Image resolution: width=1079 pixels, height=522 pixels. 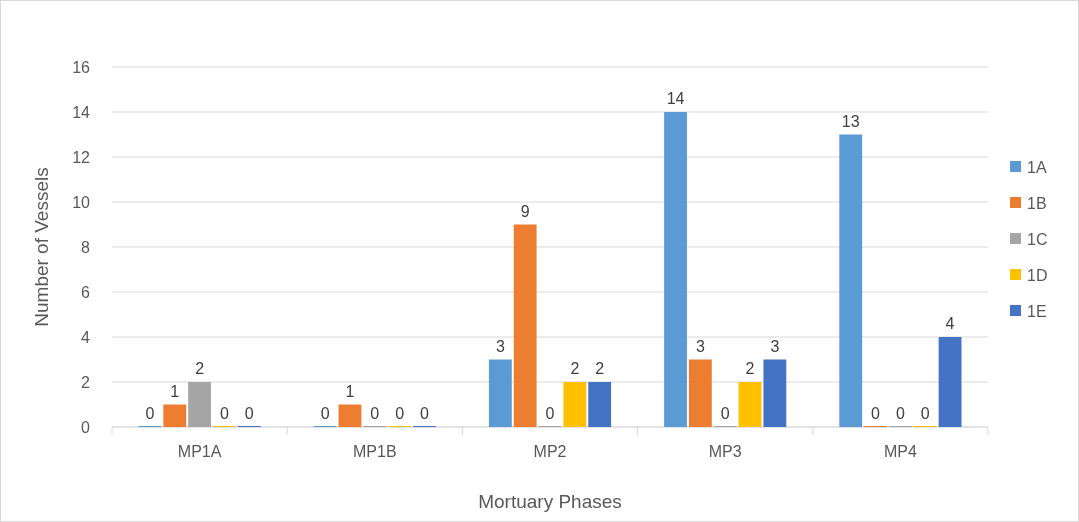 I want to click on legend-label: 1D, so click(x=1037, y=275).